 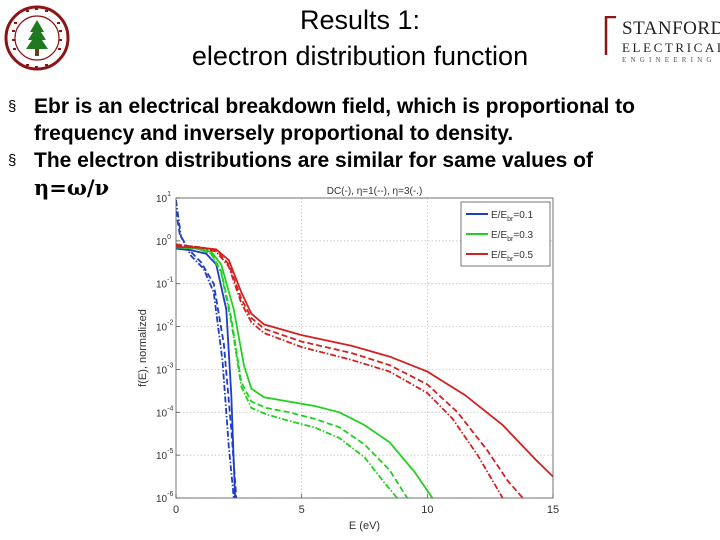 What do you see at coordinates (164, 455) in the screenshot?
I see `y-tick-label: 10⁻⁵` at bounding box center [164, 455].